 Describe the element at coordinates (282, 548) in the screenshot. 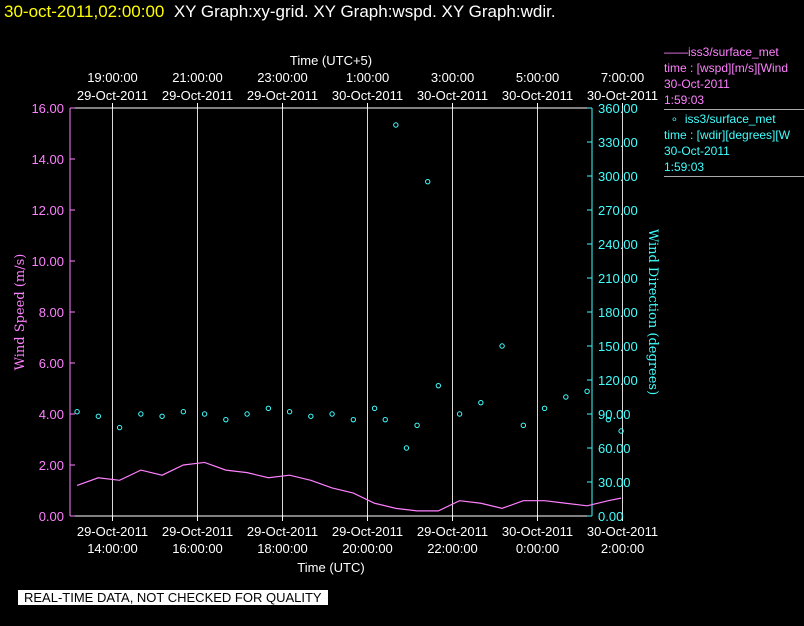

I see `bottom-tick-time: 18:00:00` at that location.